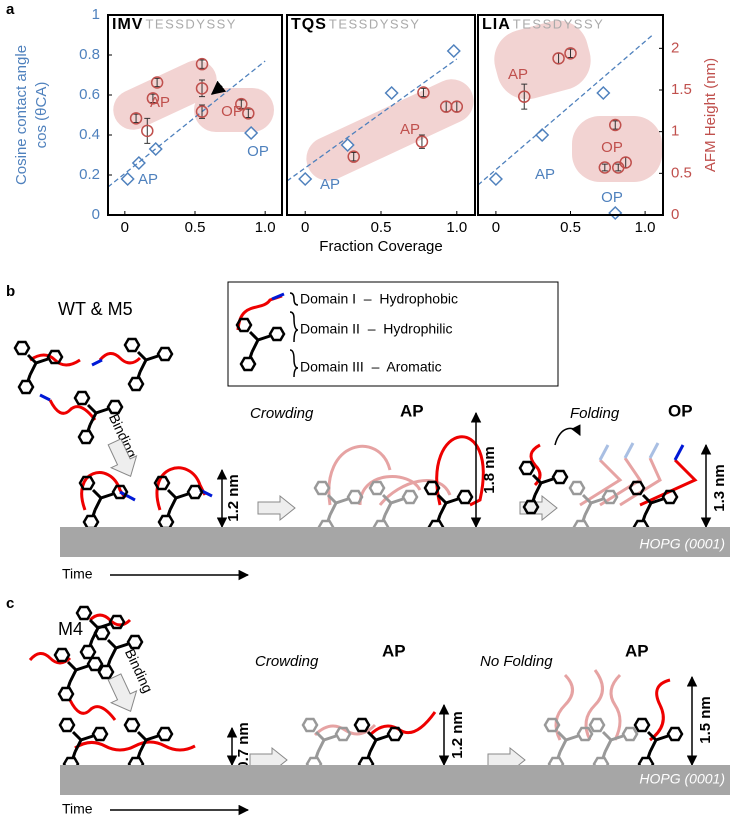 The height and width of the screenshot is (821, 738). I want to click on chart-title: LIA, so click(496, 24).